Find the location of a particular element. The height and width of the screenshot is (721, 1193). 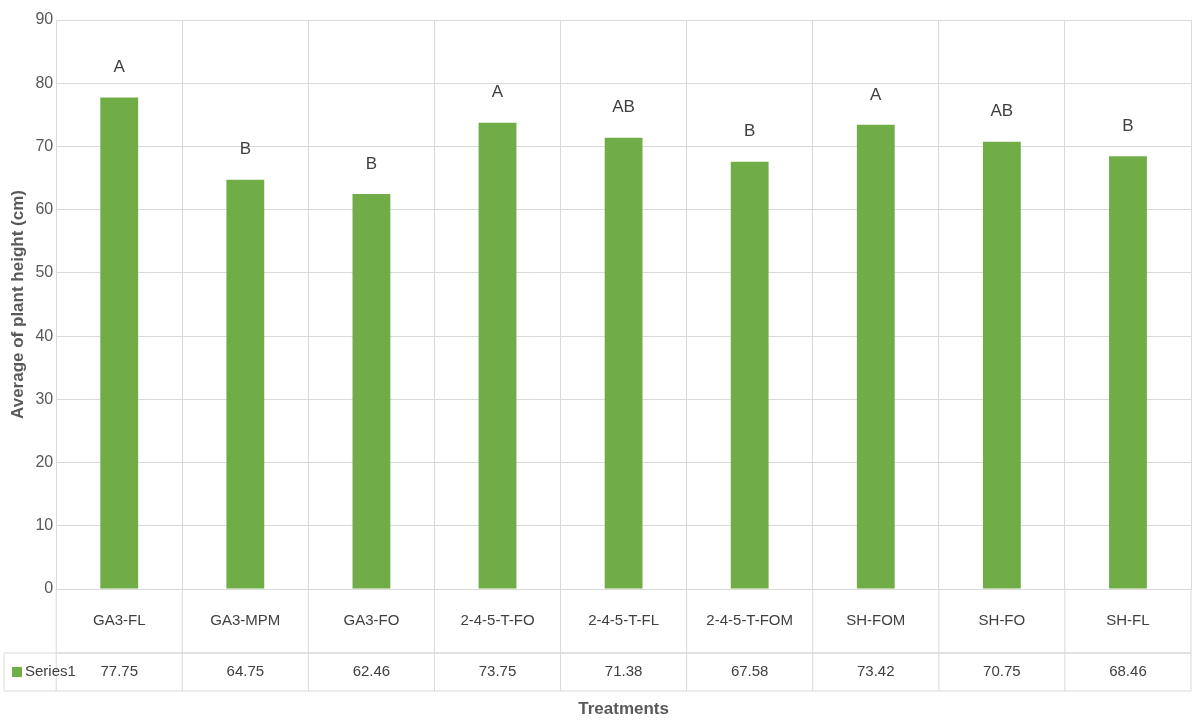

y-axis-title: Average of plant height (cm) is located at coordinates (17, 304).